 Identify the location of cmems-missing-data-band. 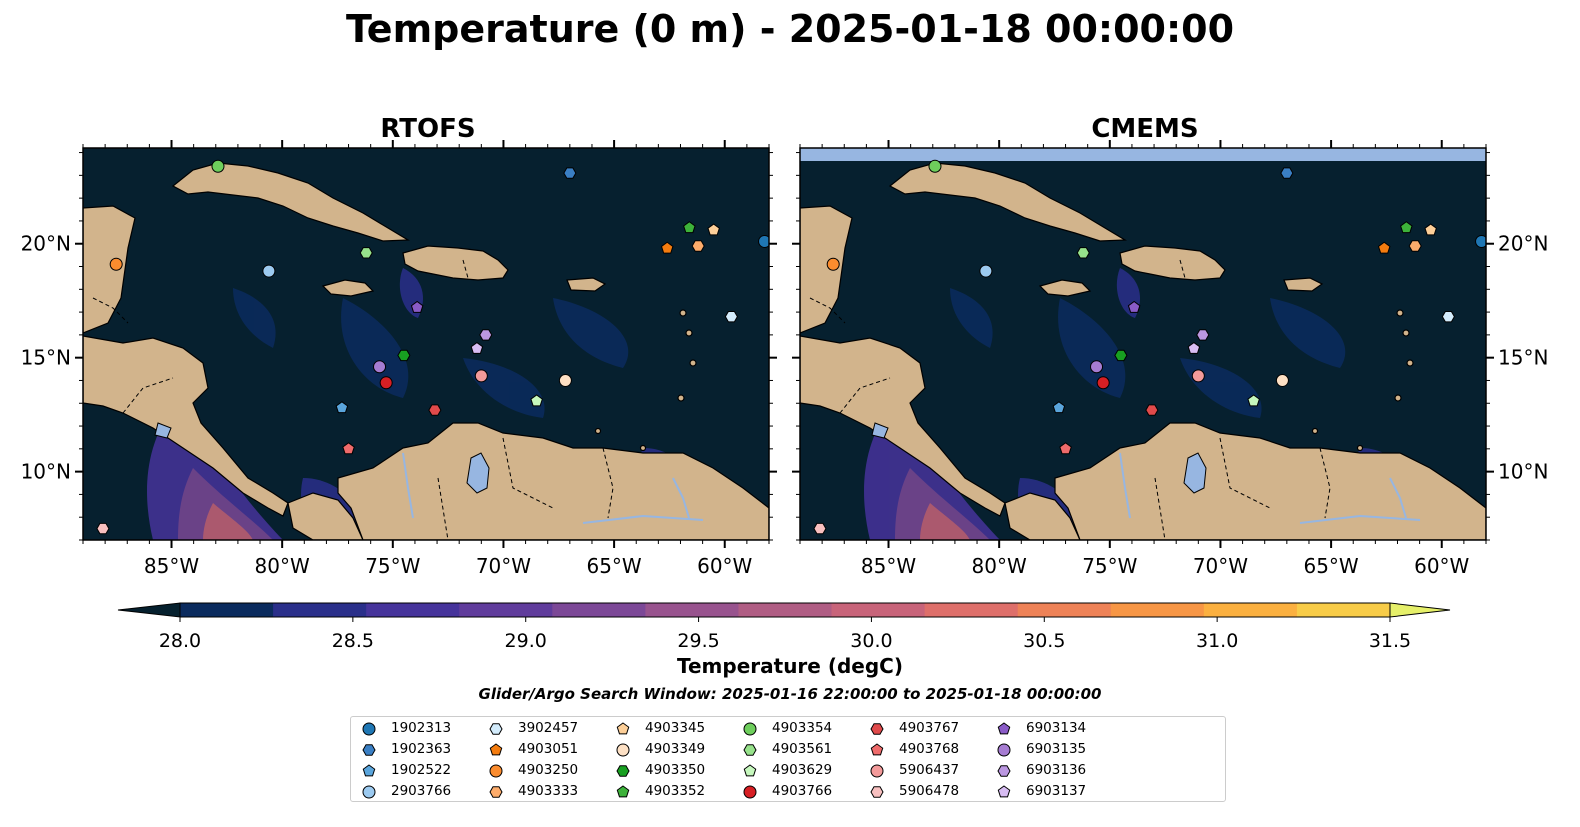
(1143, 154).